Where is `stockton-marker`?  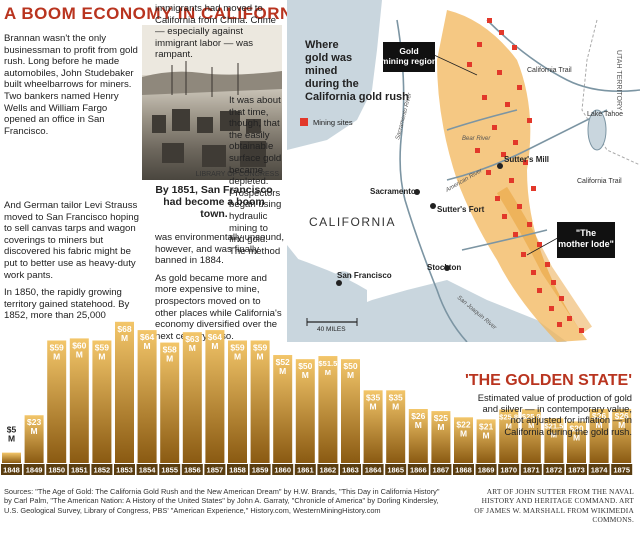 stockton-marker is located at coordinates (447, 268).